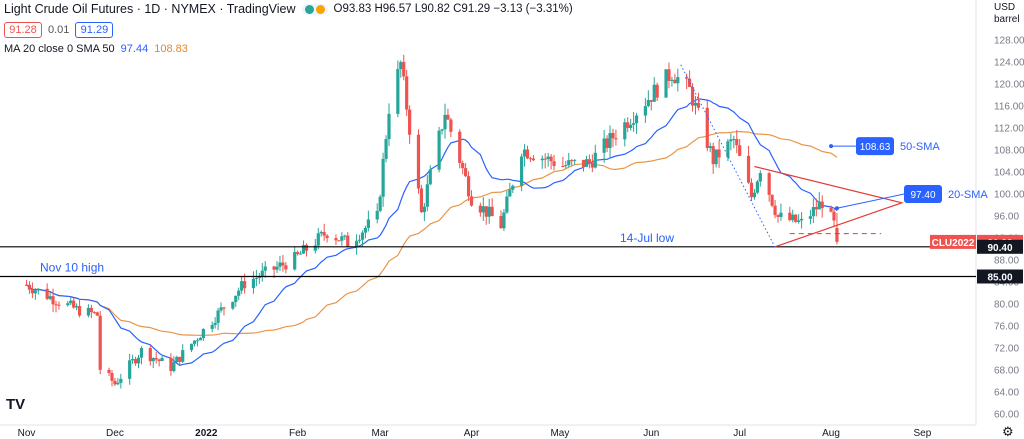 The height and width of the screenshot is (439, 1024). What do you see at coordinates (559, 433) in the screenshot?
I see `x-tick-label: May` at bounding box center [559, 433].